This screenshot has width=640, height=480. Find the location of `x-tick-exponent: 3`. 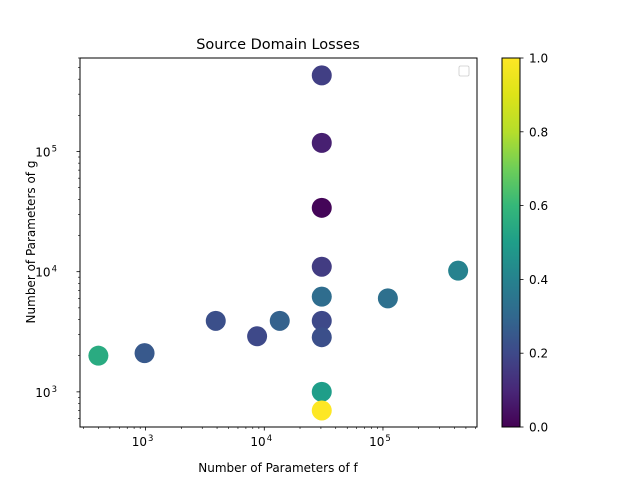

x-tick-exponent: 3 is located at coordinates (150, 439).